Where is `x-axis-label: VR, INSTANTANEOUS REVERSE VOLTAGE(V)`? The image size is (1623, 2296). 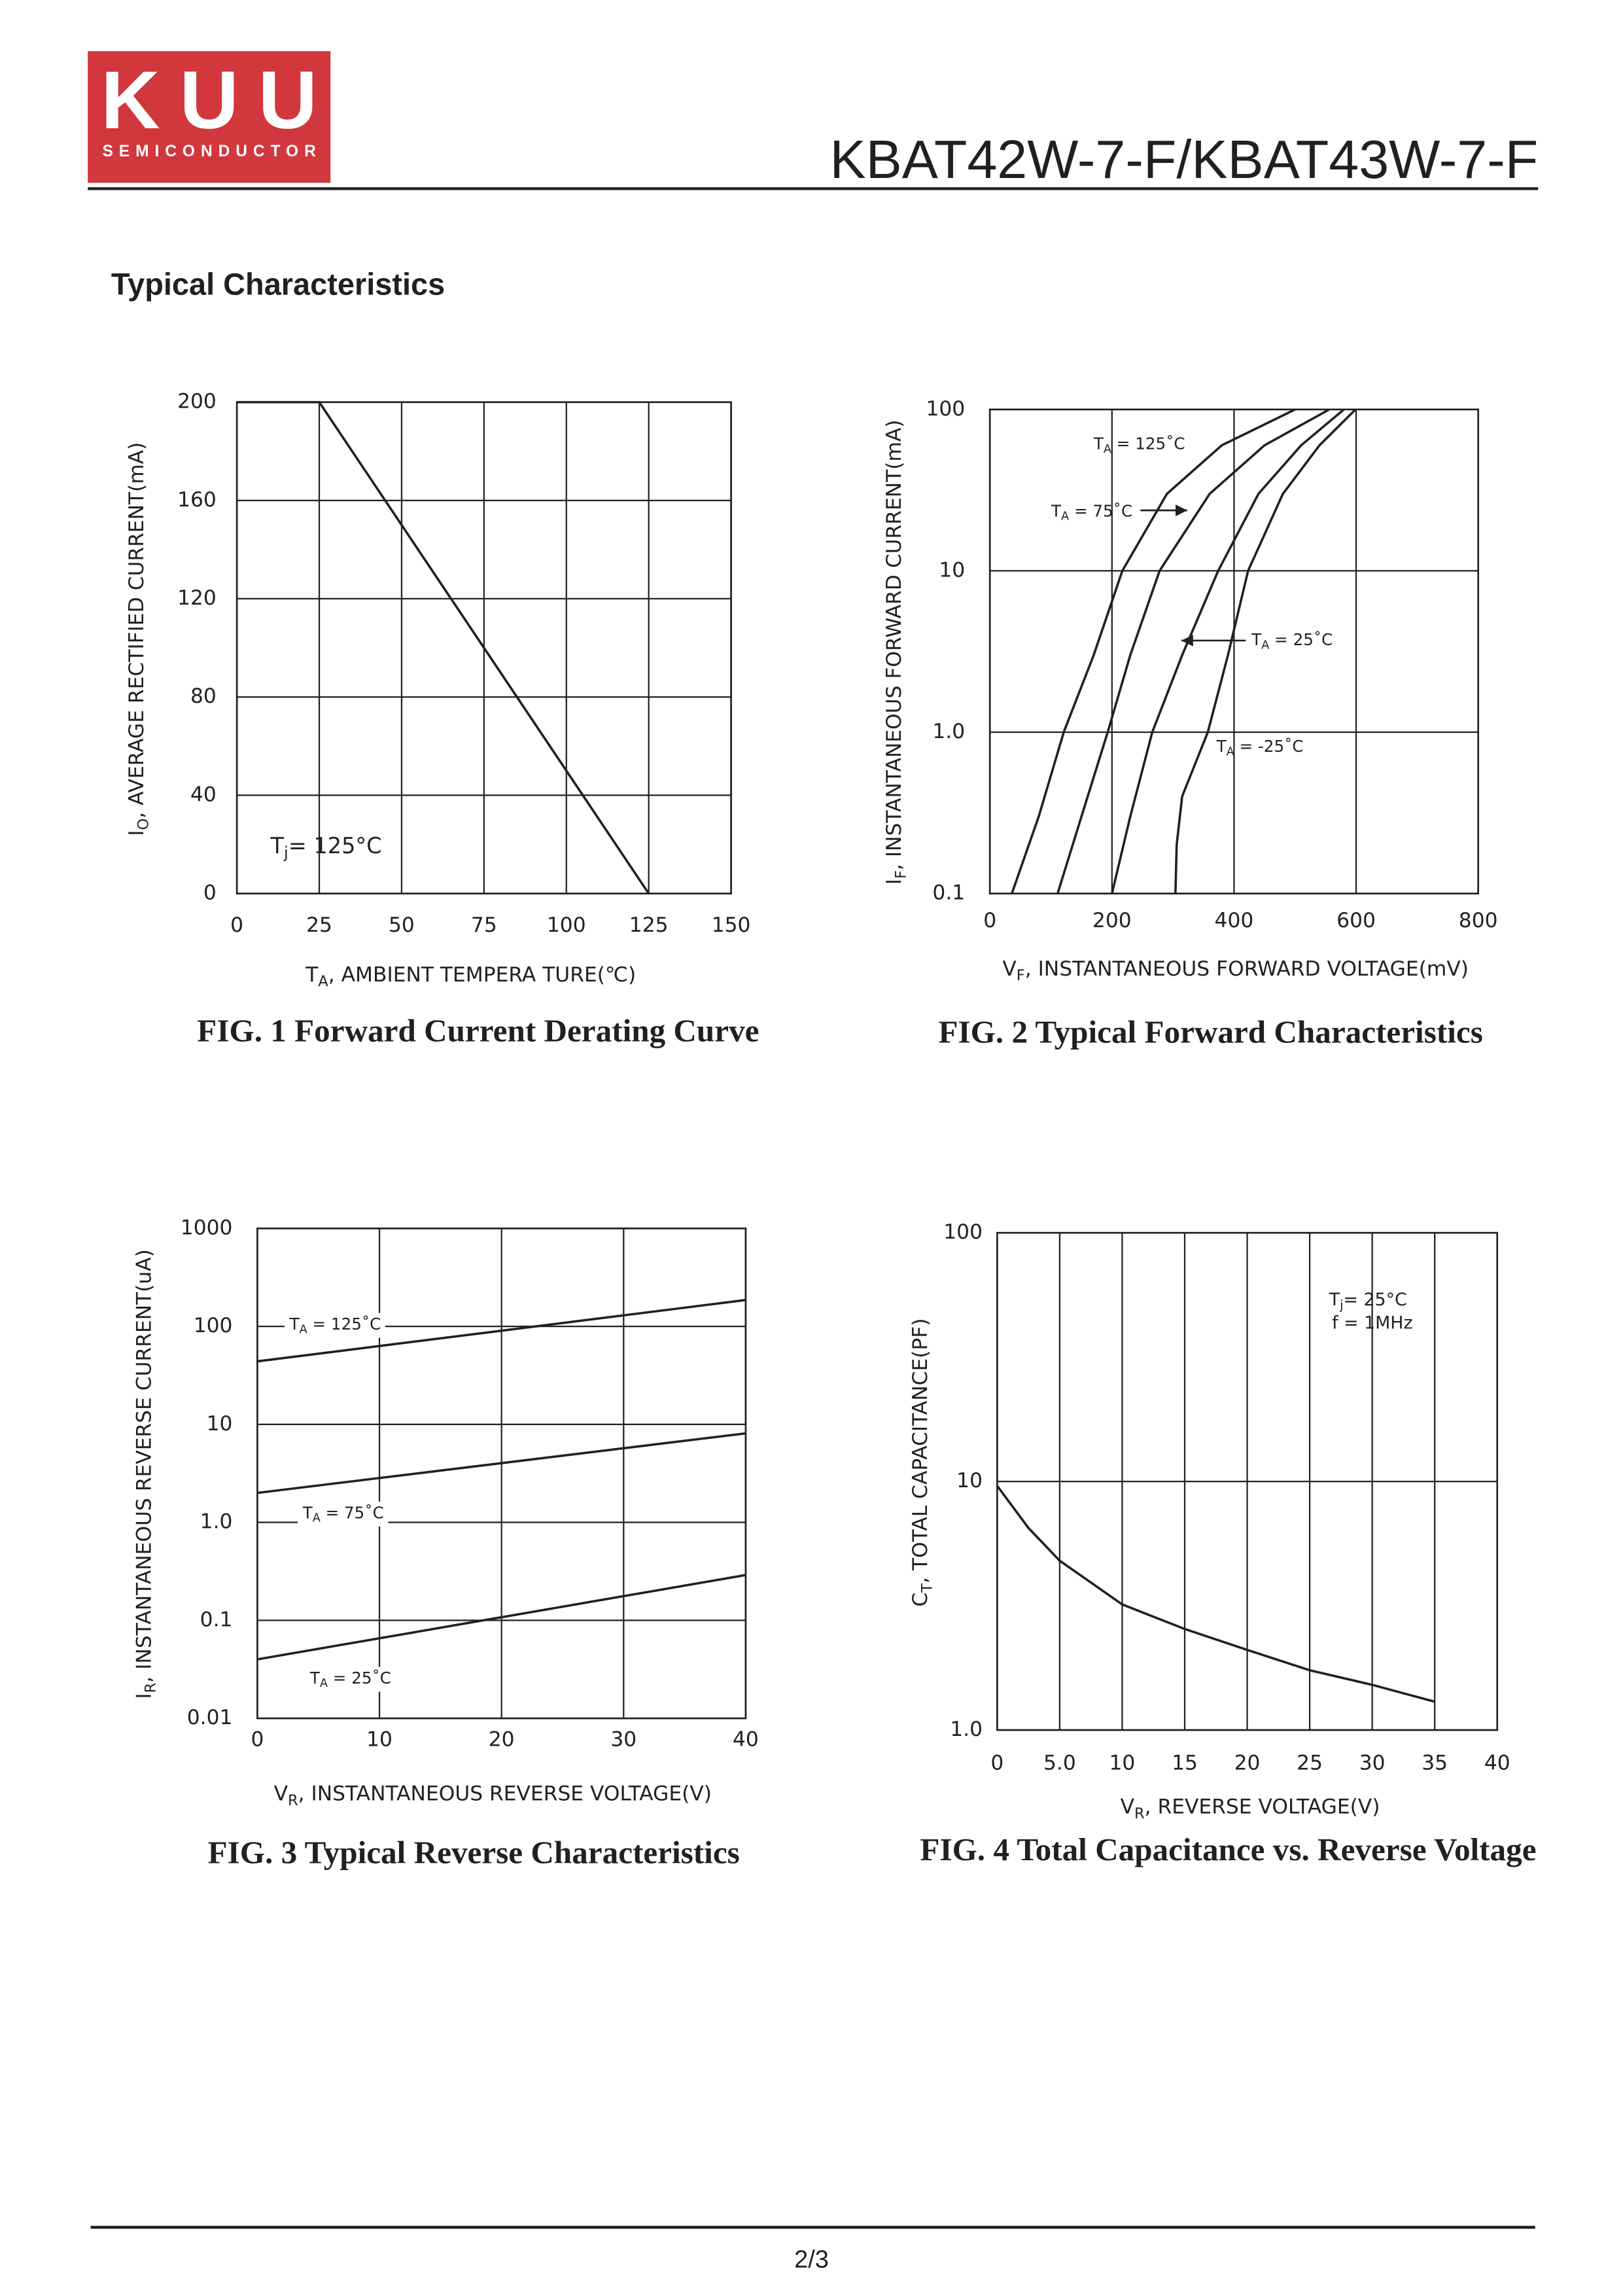
x-axis-label: VR, INSTANTANEOUS REVERSE VOLTAGE(V) is located at coordinates (493, 1796).